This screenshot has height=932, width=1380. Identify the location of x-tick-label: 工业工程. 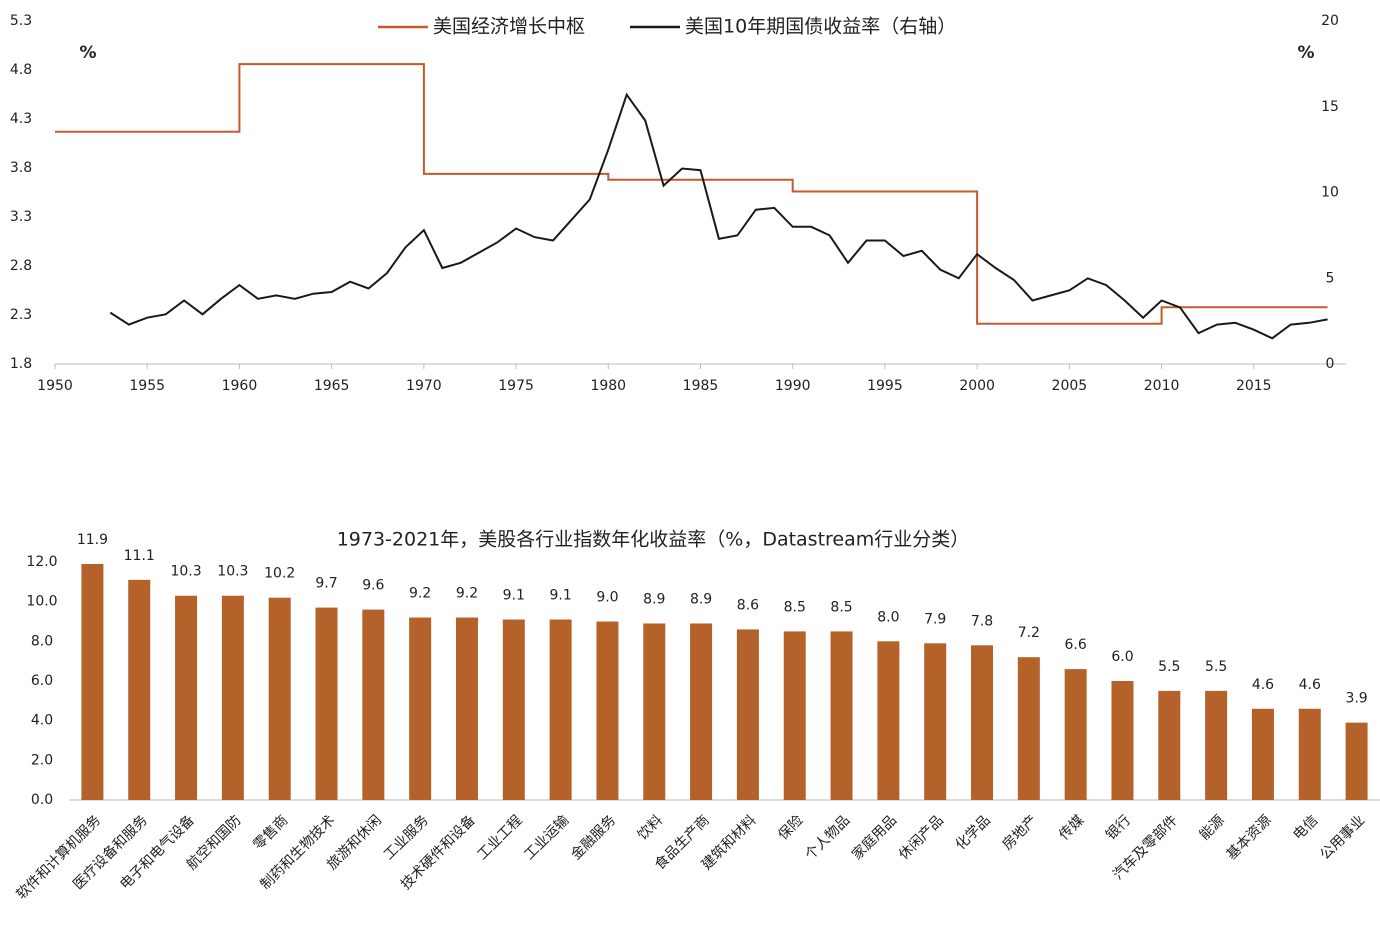
(500, 837).